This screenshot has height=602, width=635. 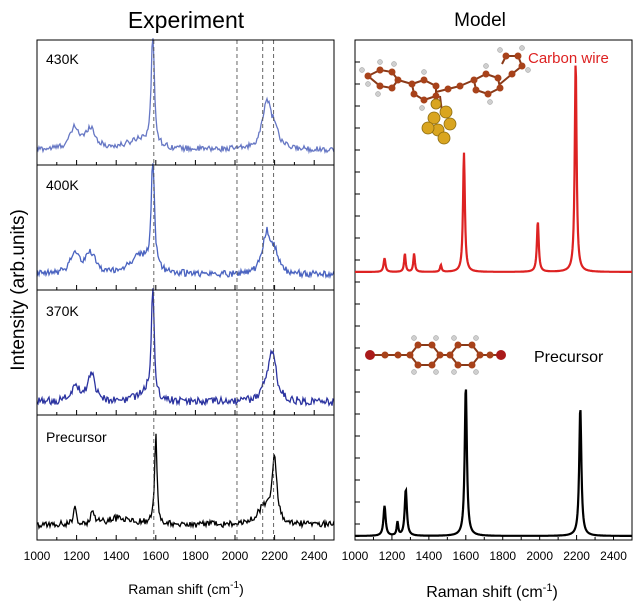 What do you see at coordinates (241, 589) in the screenshot?
I see `left-xlabel-close: )` at bounding box center [241, 589].